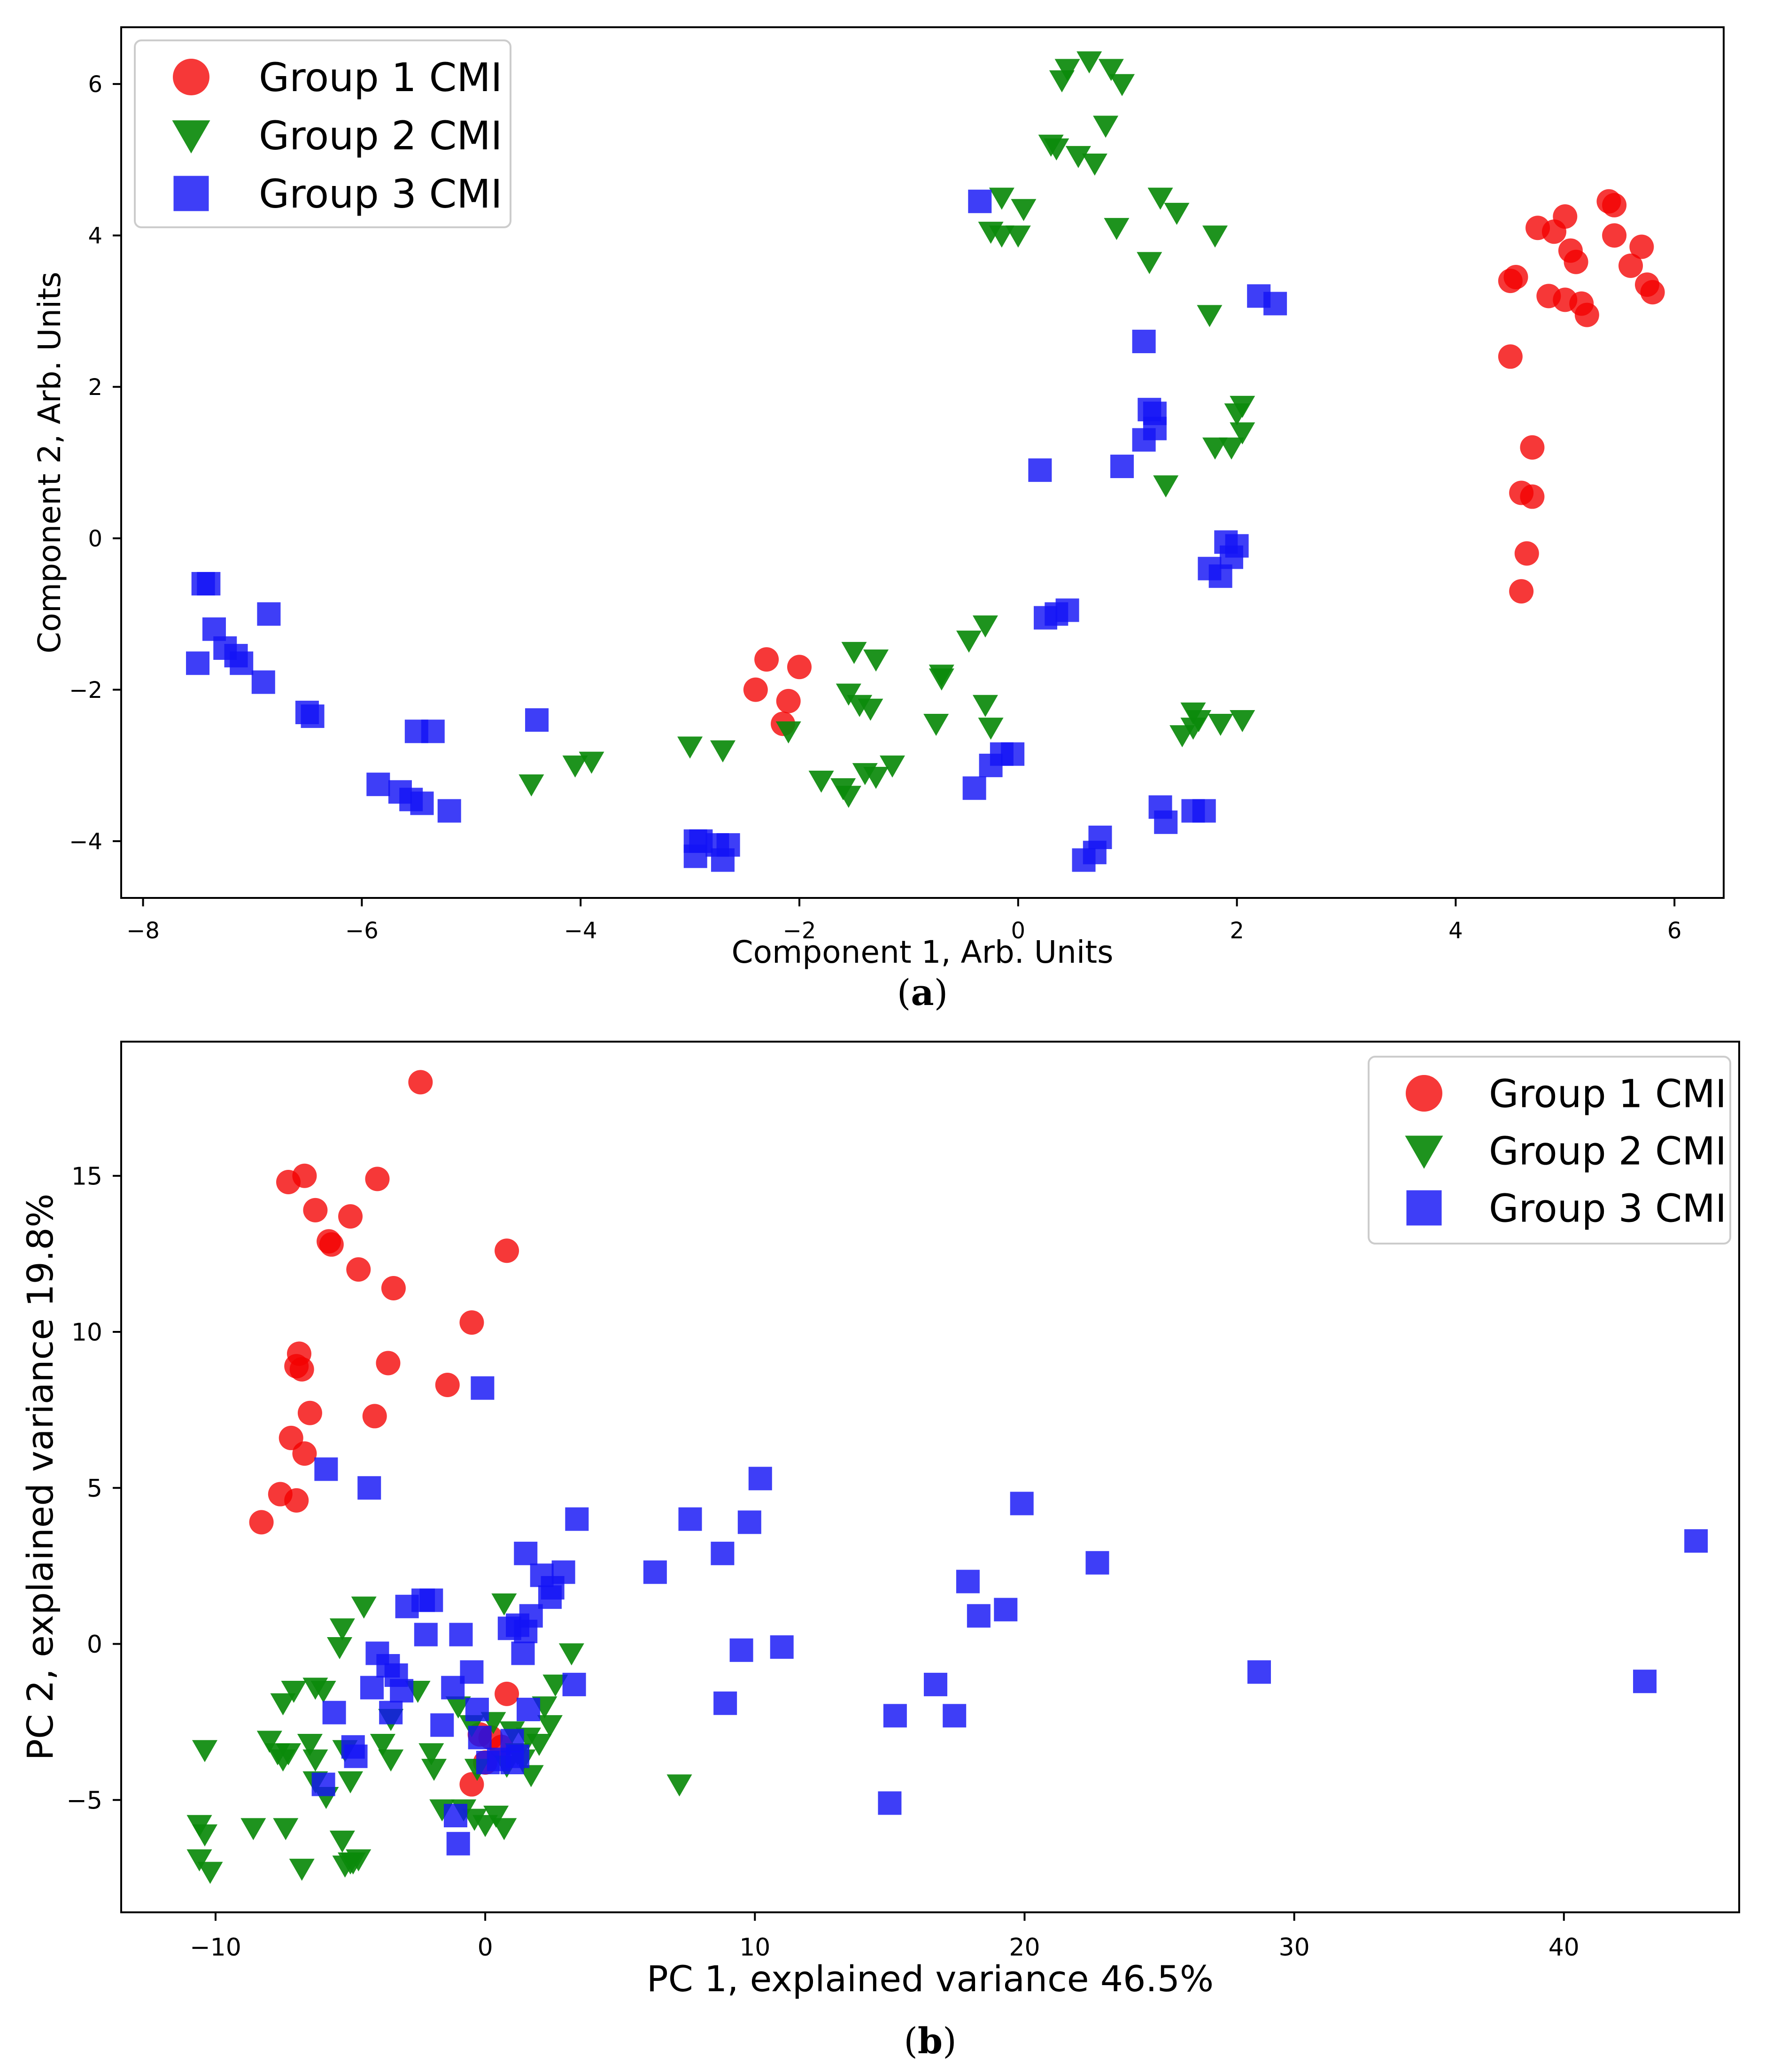  What do you see at coordinates (930, 1979) in the screenshot?
I see `x-axis-label-b: PC 1, explained variance 46.5%` at bounding box center [930, 1979].